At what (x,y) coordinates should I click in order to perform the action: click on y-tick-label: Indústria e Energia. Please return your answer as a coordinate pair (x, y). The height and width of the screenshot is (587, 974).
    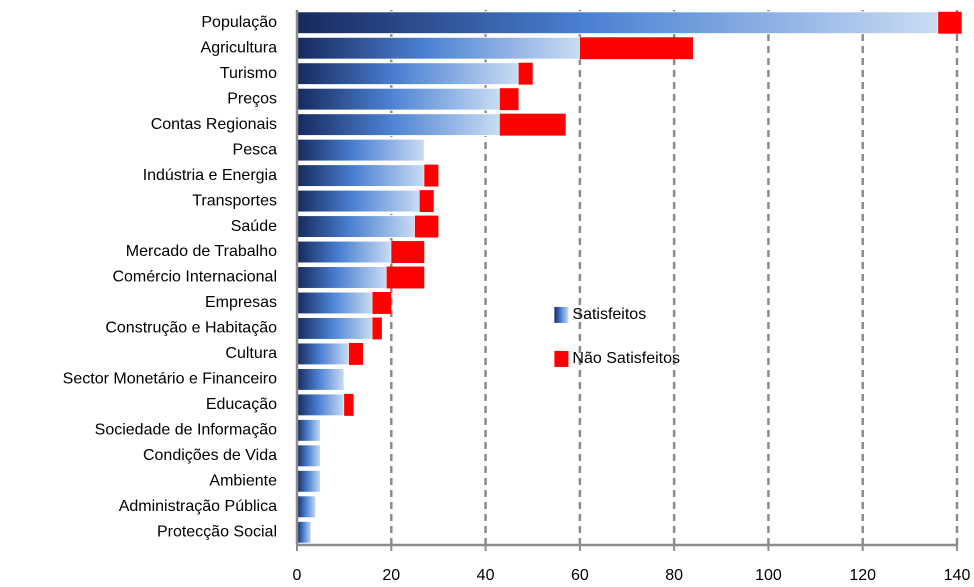
    Looking at the image, I should click on (210, 175).